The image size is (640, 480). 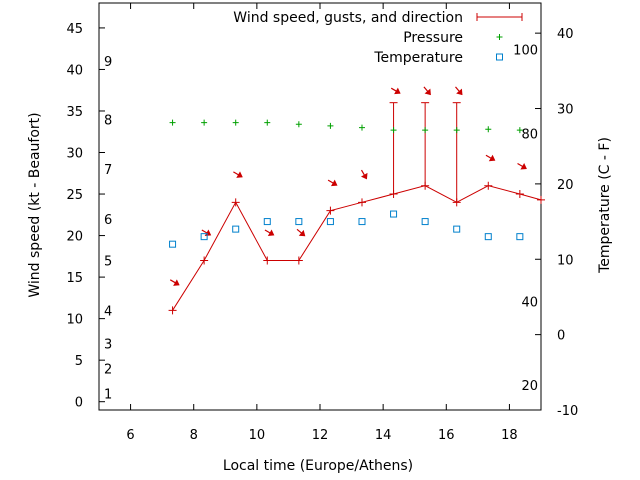 What do you see at coordinates (35, 204) in the screenshot?
I see `y-axis-title: Wind speed (kt - Beaufort)` at bounding box center [35, 204].